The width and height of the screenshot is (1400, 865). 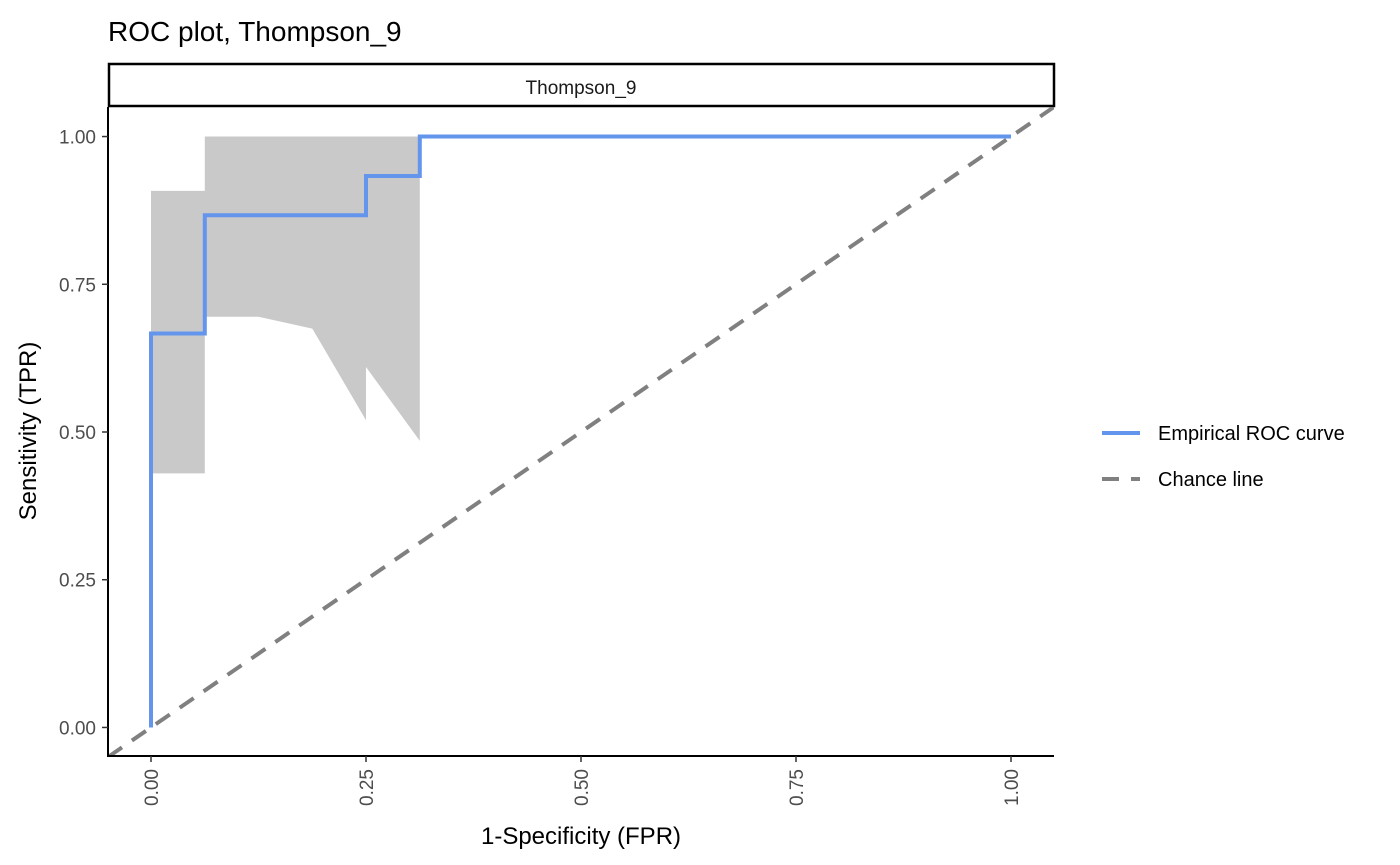 I want to click on confidence-band, so click(x=285, y=305).